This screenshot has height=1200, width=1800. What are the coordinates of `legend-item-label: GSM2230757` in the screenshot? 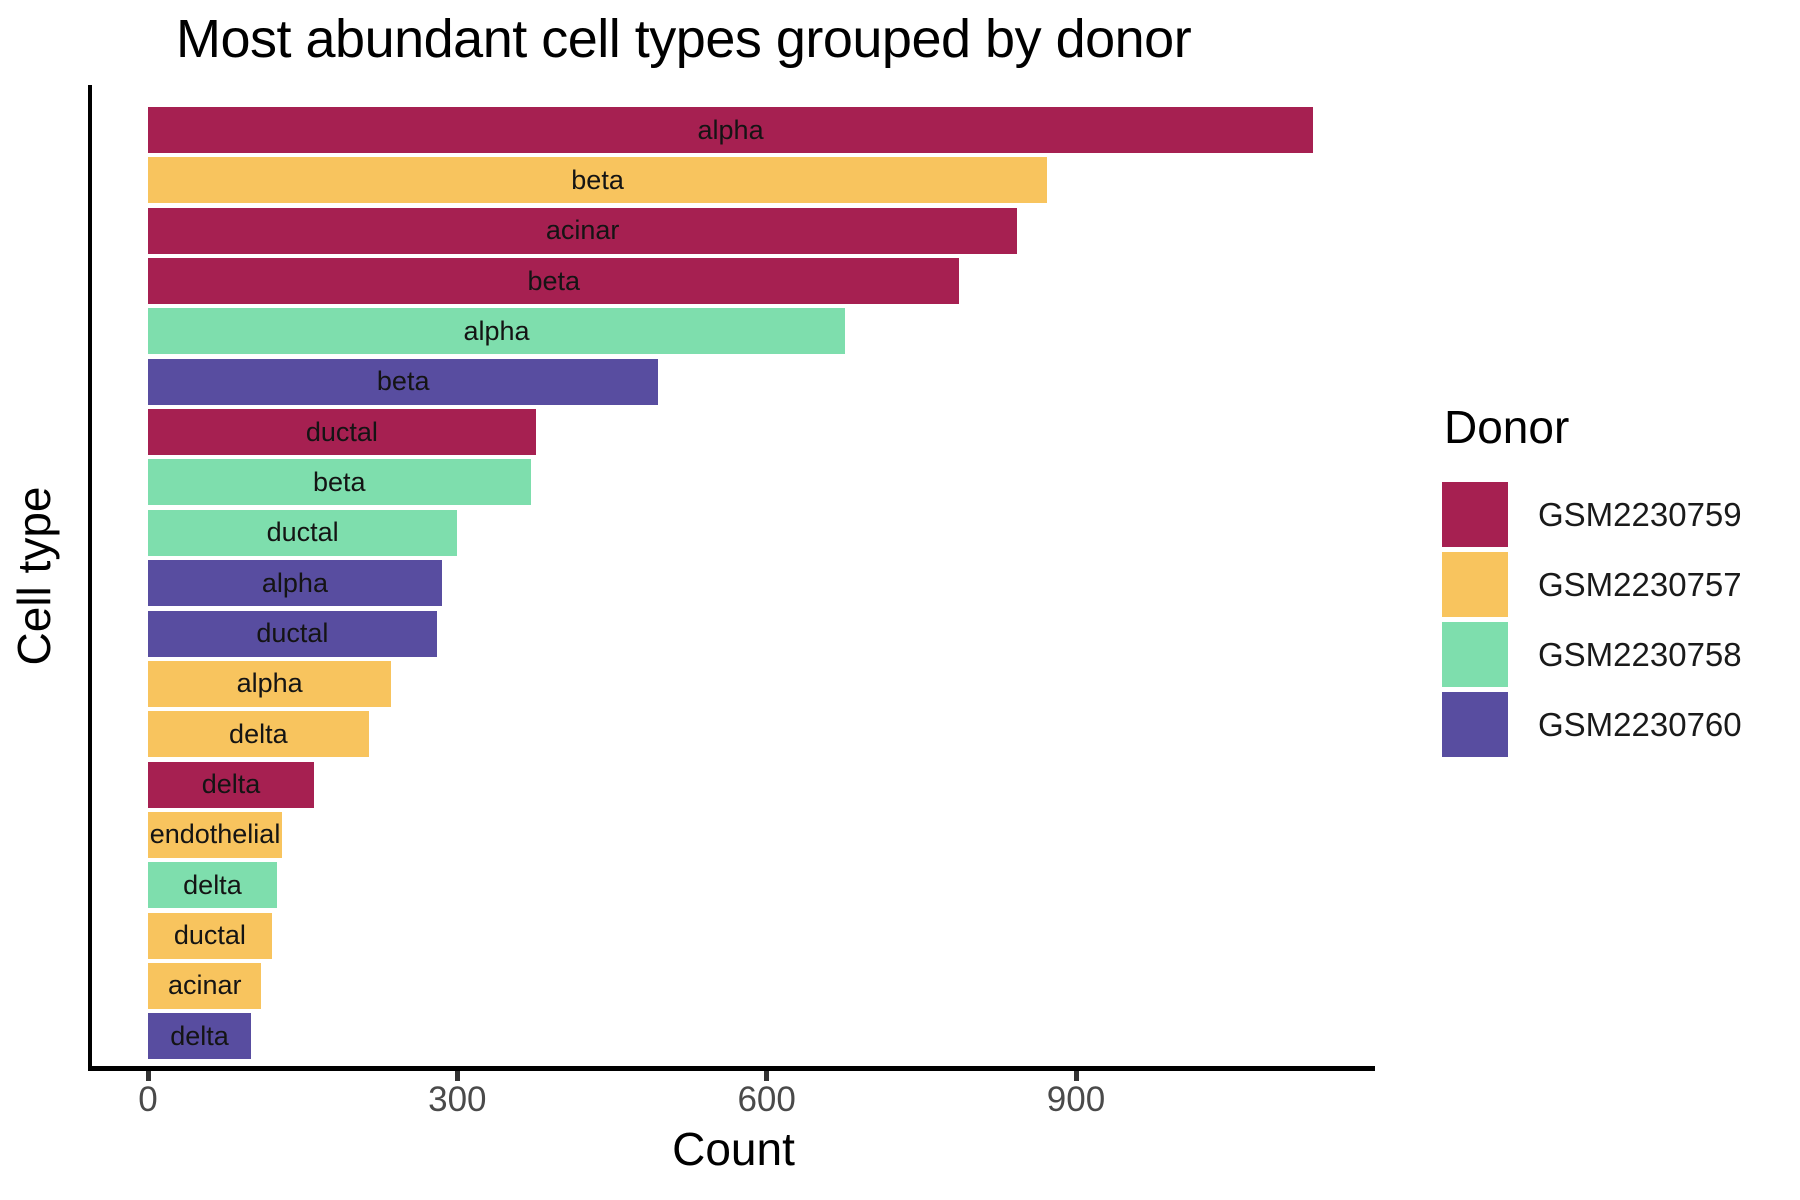 It's located at (1640, 584).